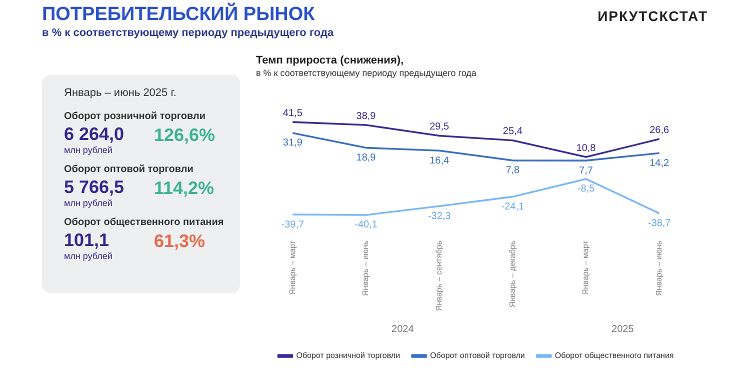 The width and height of the screenshot is (732, 372). I want to click on text: 2024, so click(403, 329).